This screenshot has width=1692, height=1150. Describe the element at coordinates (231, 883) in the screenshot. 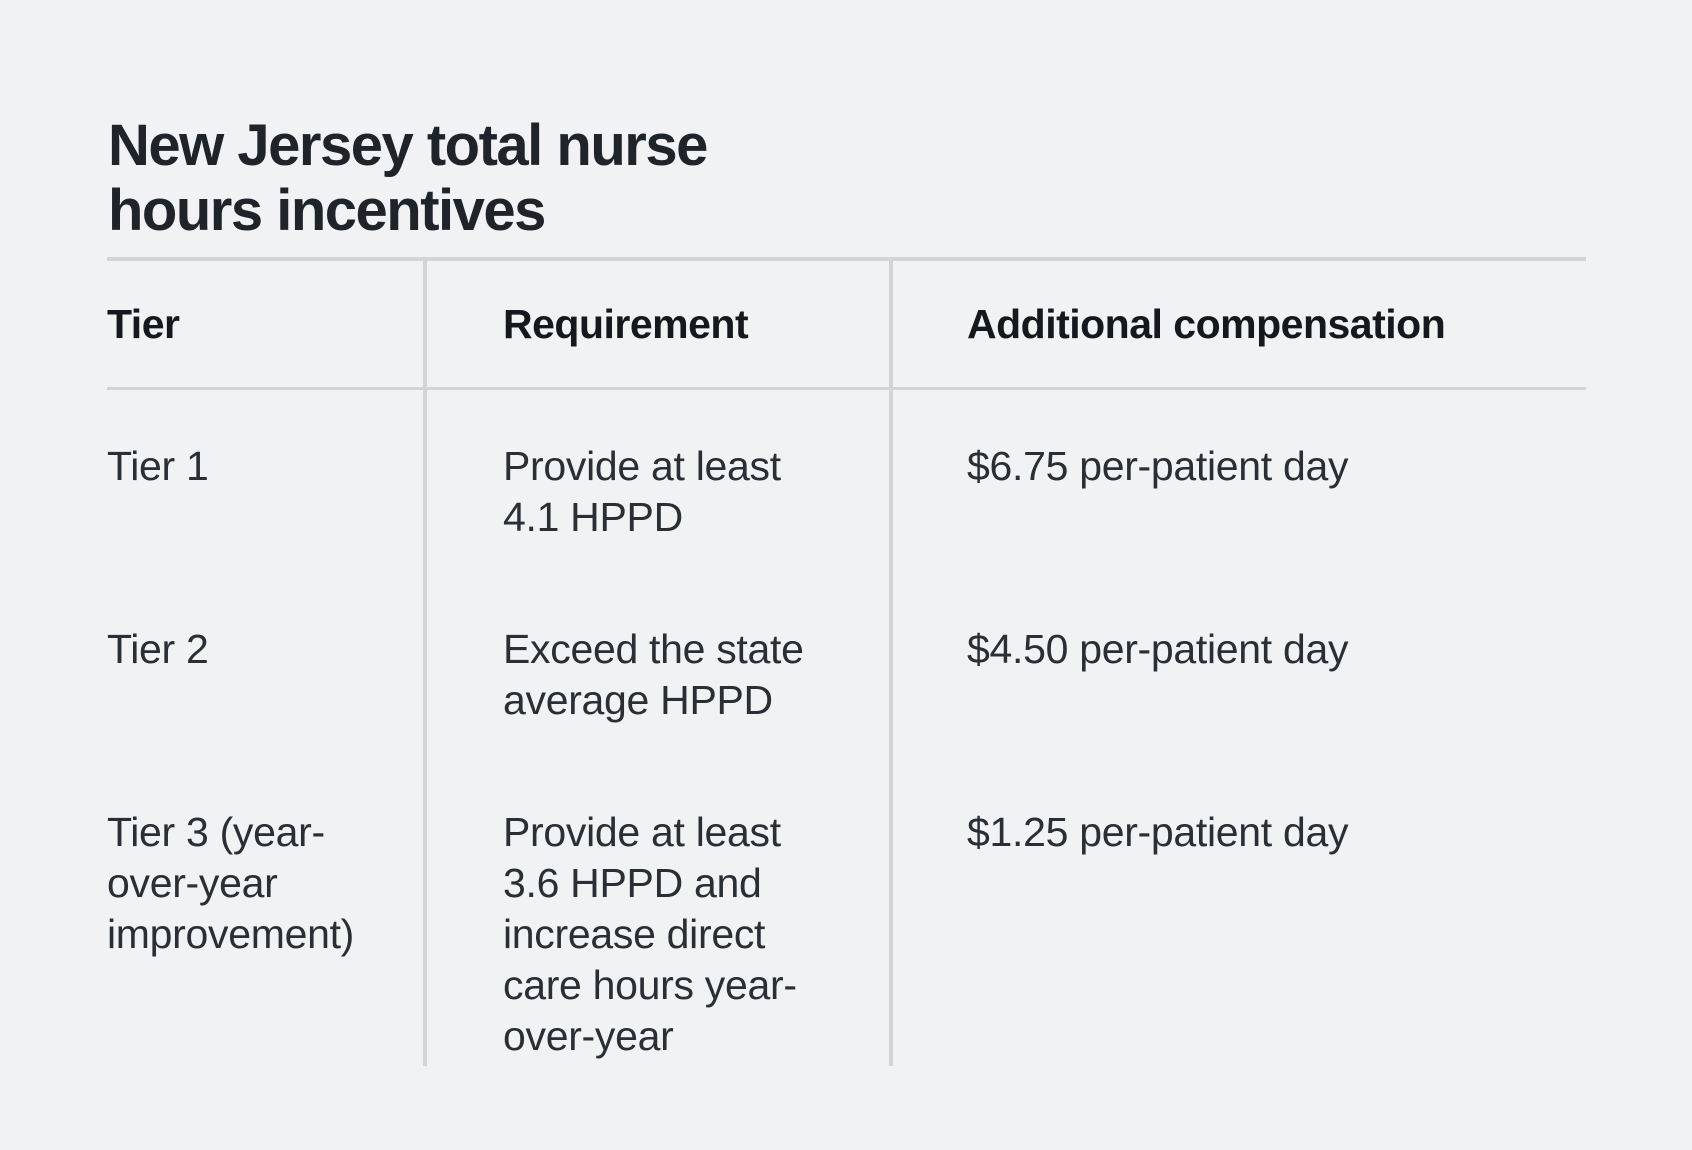

I see `cell-tier-3: Tier 3 (year-over-year improvement)` at that location.